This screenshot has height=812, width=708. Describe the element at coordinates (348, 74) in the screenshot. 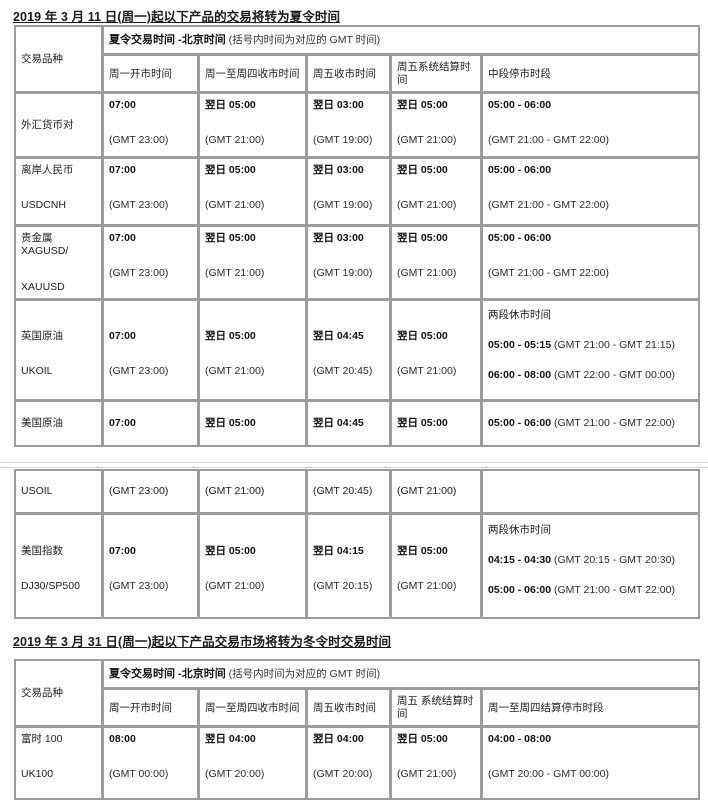

I see `header-friday-close: 周五收市时间` at that location.